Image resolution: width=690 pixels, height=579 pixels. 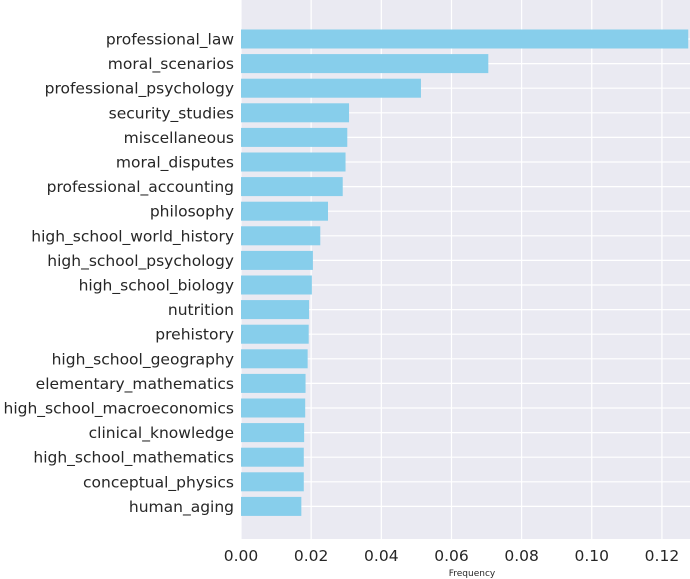 What do you see at coordinates (194, 335) in the screenshot?
I see `category-label: prehistory` at bounding box center [194, 335].